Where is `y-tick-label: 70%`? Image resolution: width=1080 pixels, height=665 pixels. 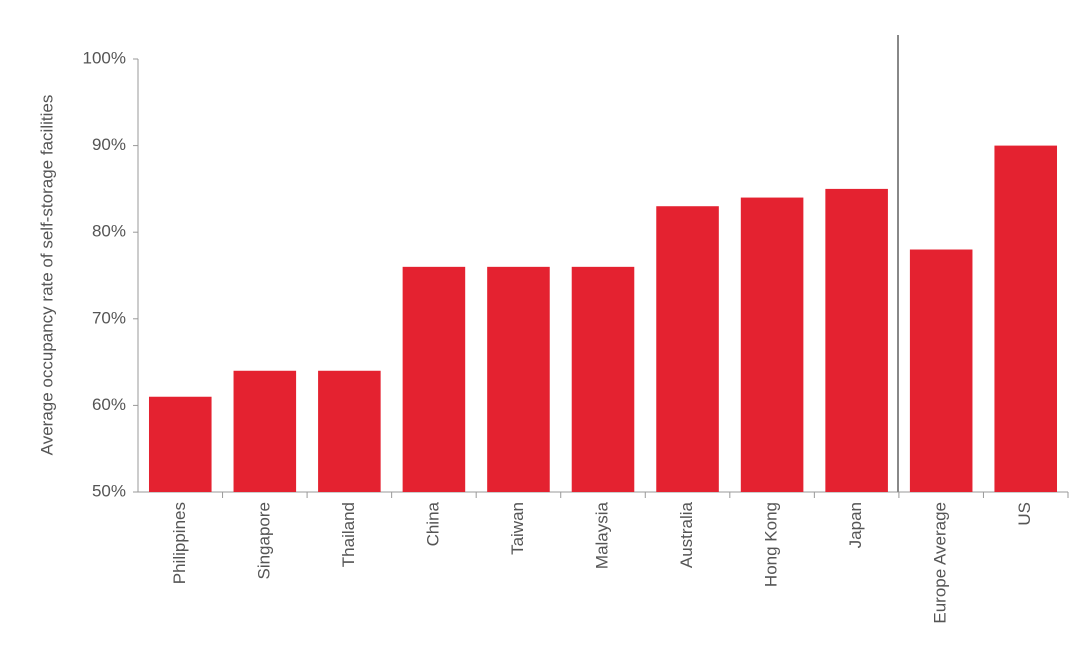
y-tick-label: 70% is located at coordinates (109, 317).